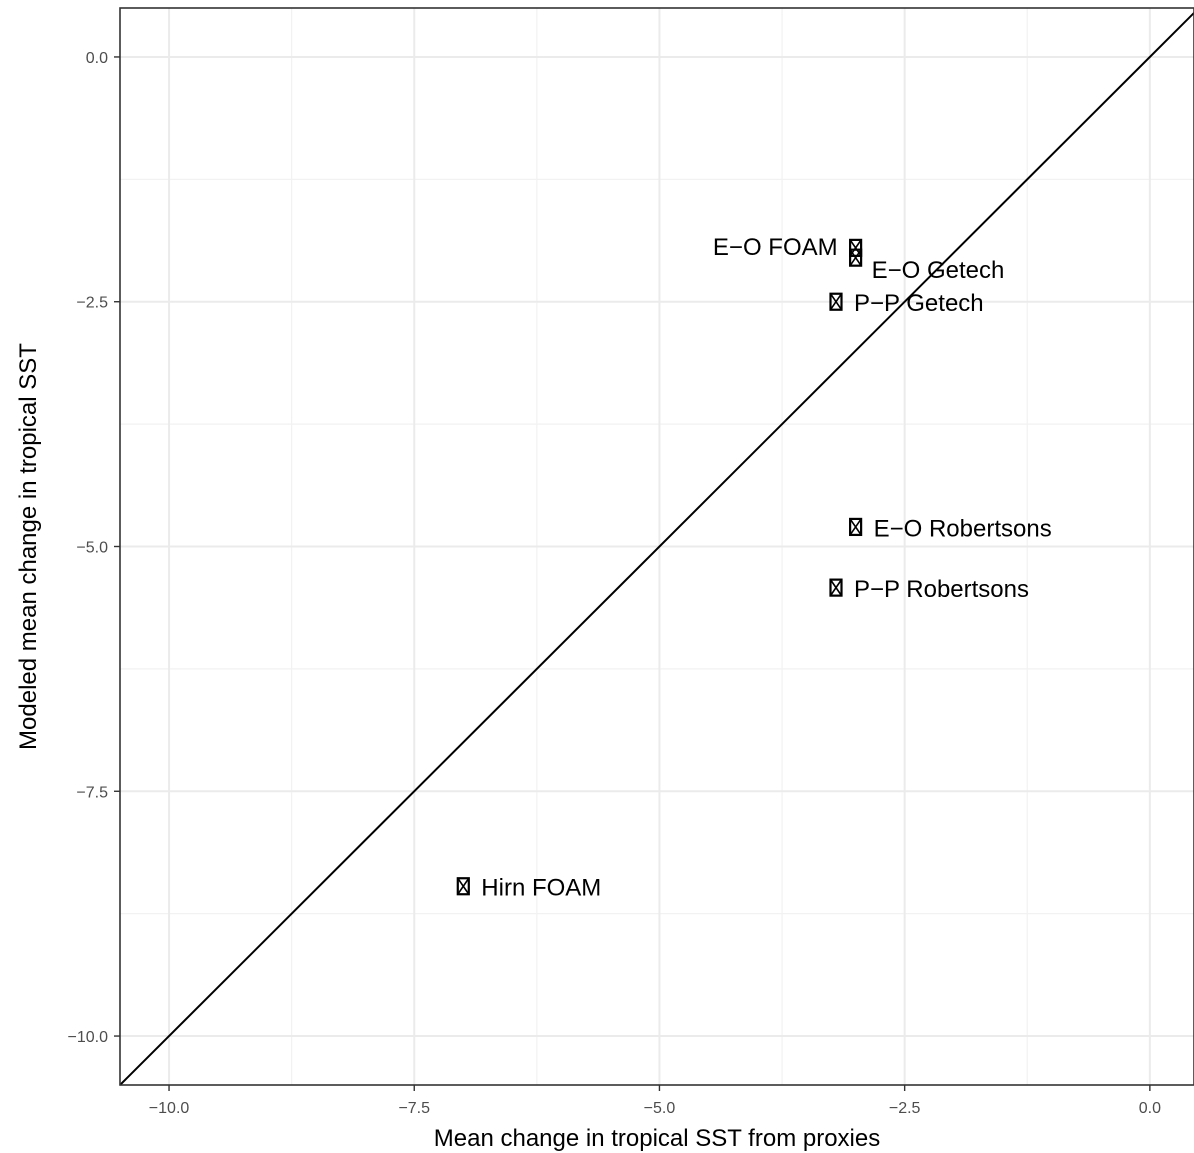  What do you see at coordinates (88, 1037) in the screenshot?
I see `y-tick-label: −10.0` at bounding box center [88, 1037].